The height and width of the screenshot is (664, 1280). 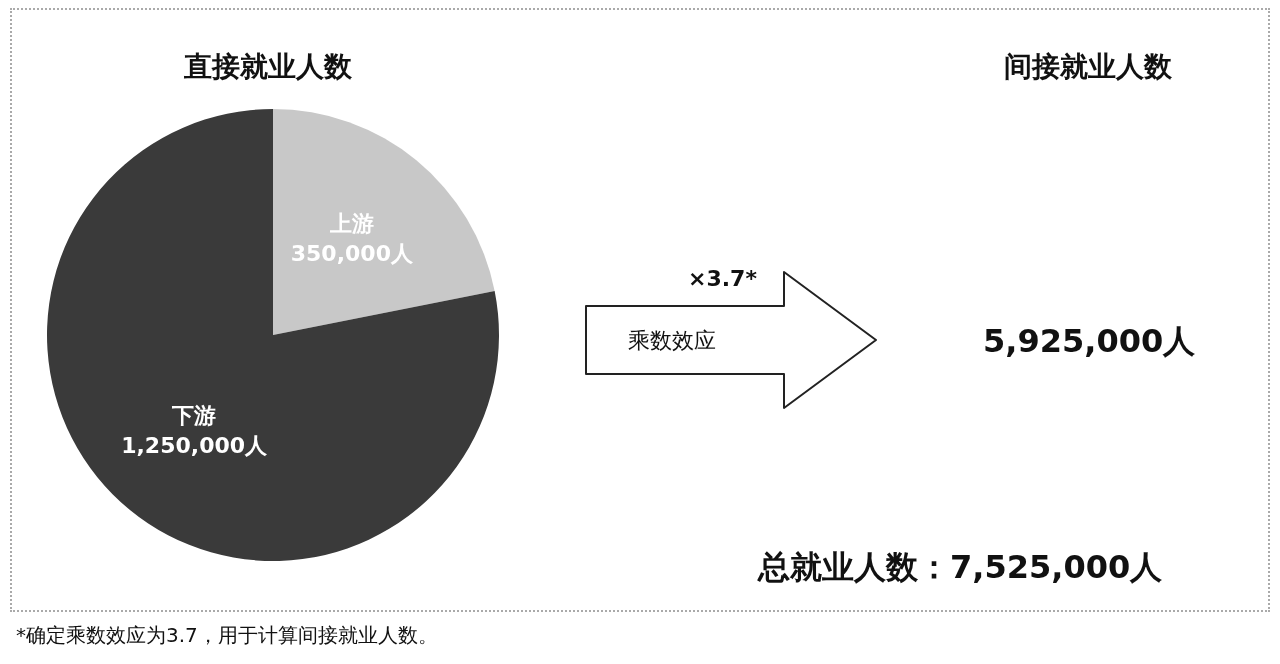 What do you see at coordinates (1089, 341) in the screenshot?
I see `text: 5,925,000人` at bounding box center [1089, 341].